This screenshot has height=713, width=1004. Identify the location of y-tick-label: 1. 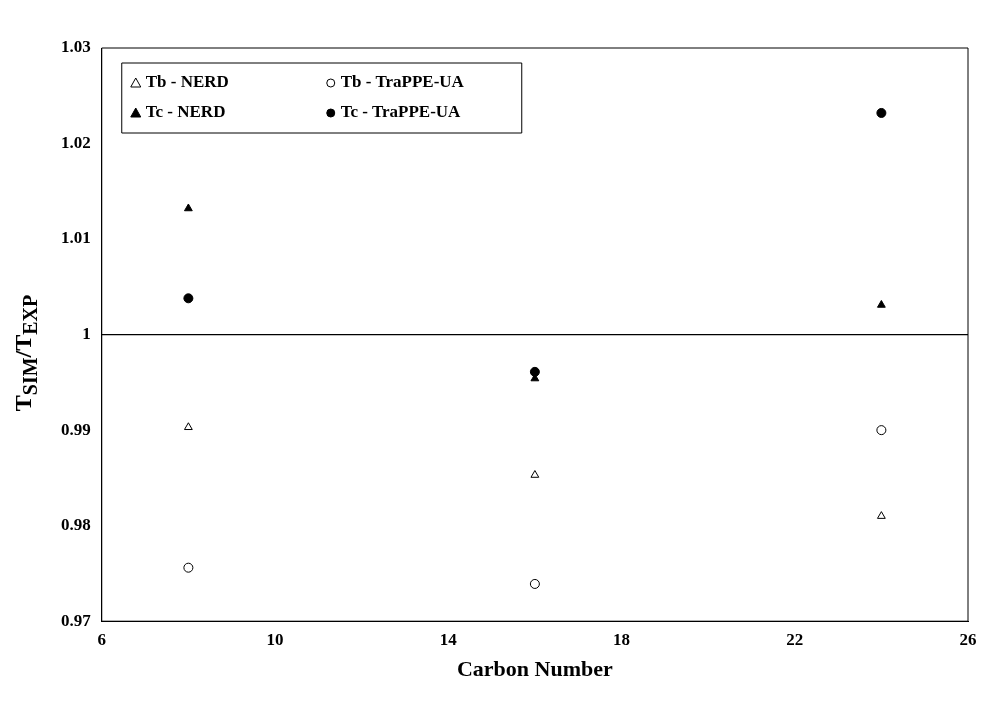
(86, 333).